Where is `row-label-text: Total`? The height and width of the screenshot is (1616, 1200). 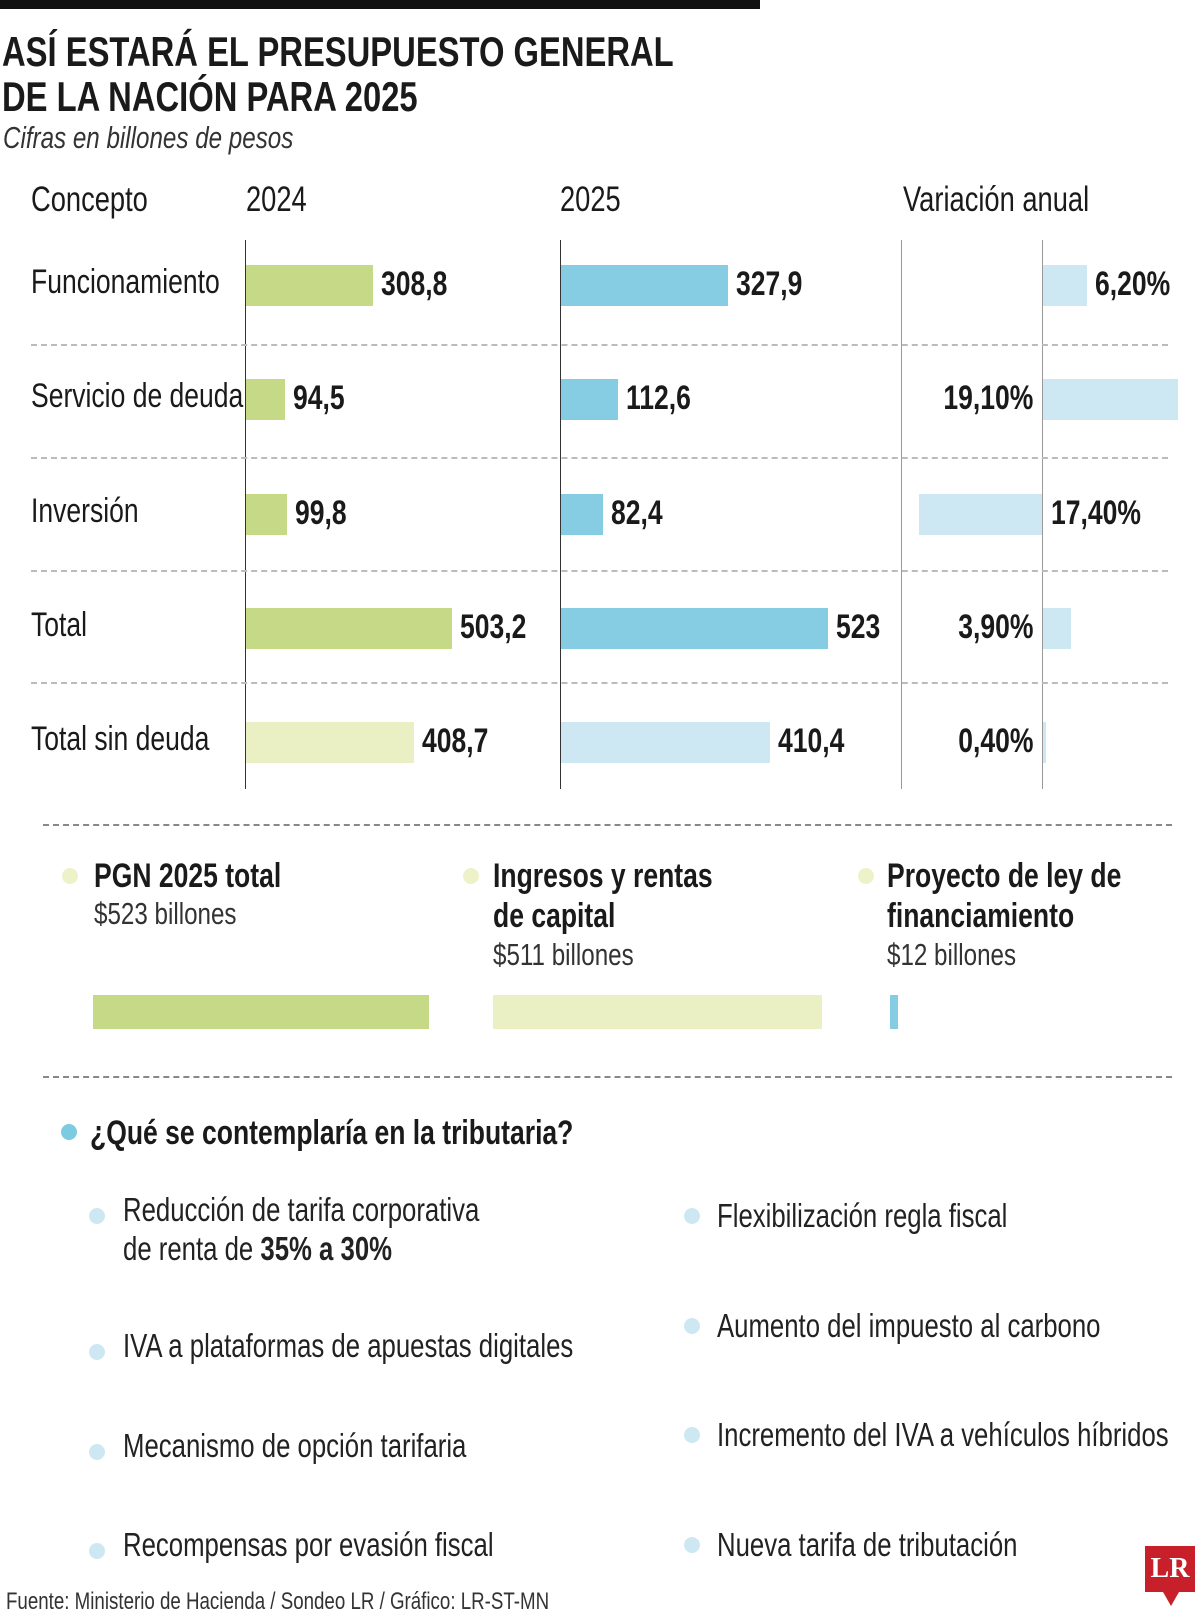 row-label-text: Total is located at coordinates (59, 625).